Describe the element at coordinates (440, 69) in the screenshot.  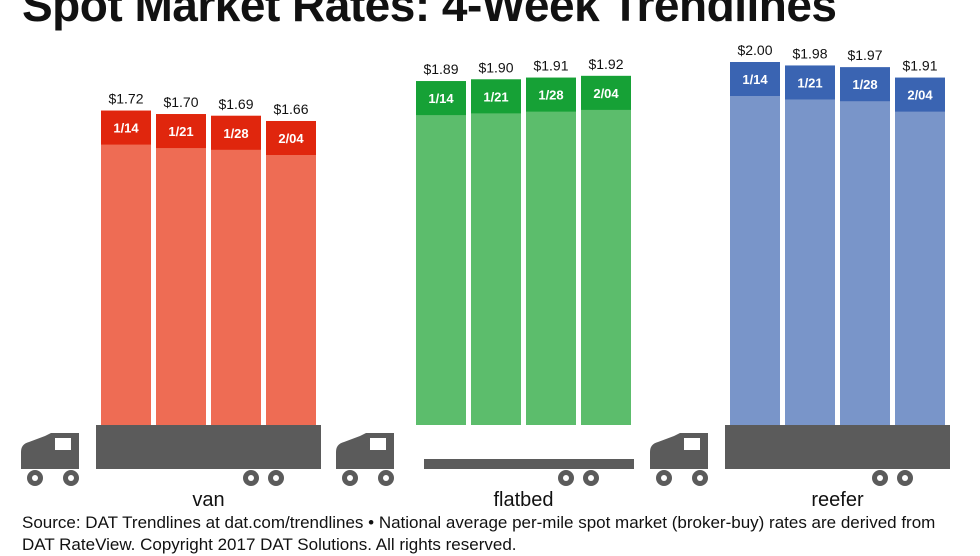
I see `data-label: $1.89` at that location.